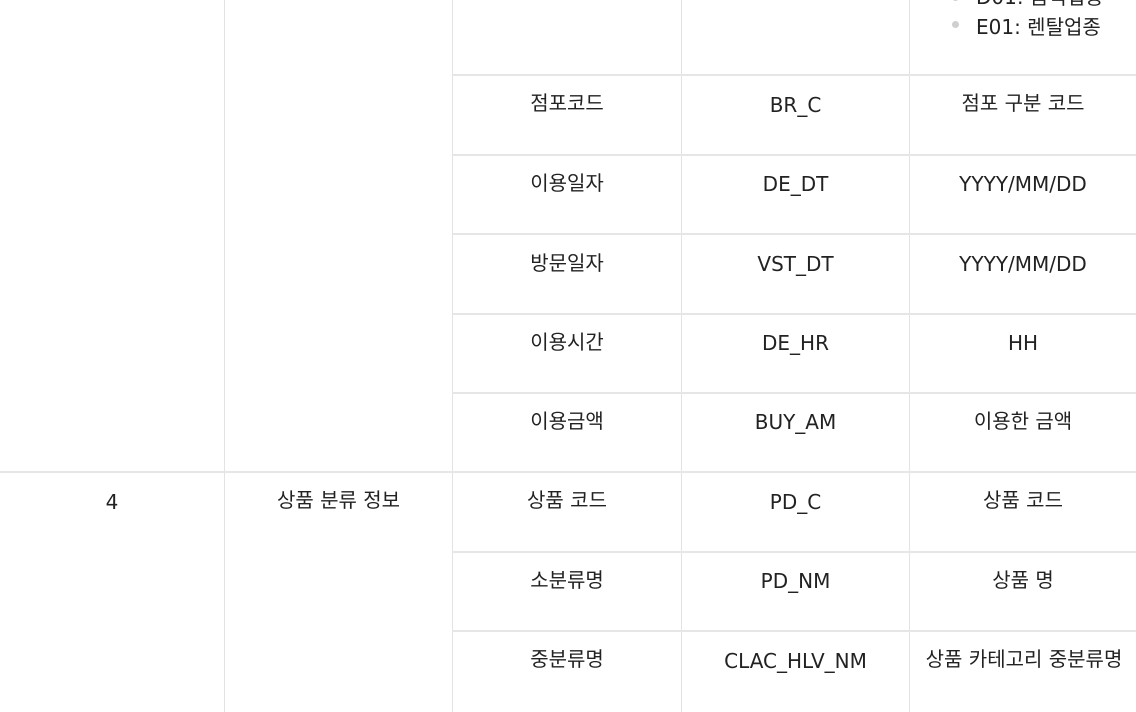 Image resolution: width=1136 pixels, height=712 pixels. What do you see at coordinates (795, 581) in the screenshot?
I see `field-code-cell: PD_NM` at bounding box center [795, 581].